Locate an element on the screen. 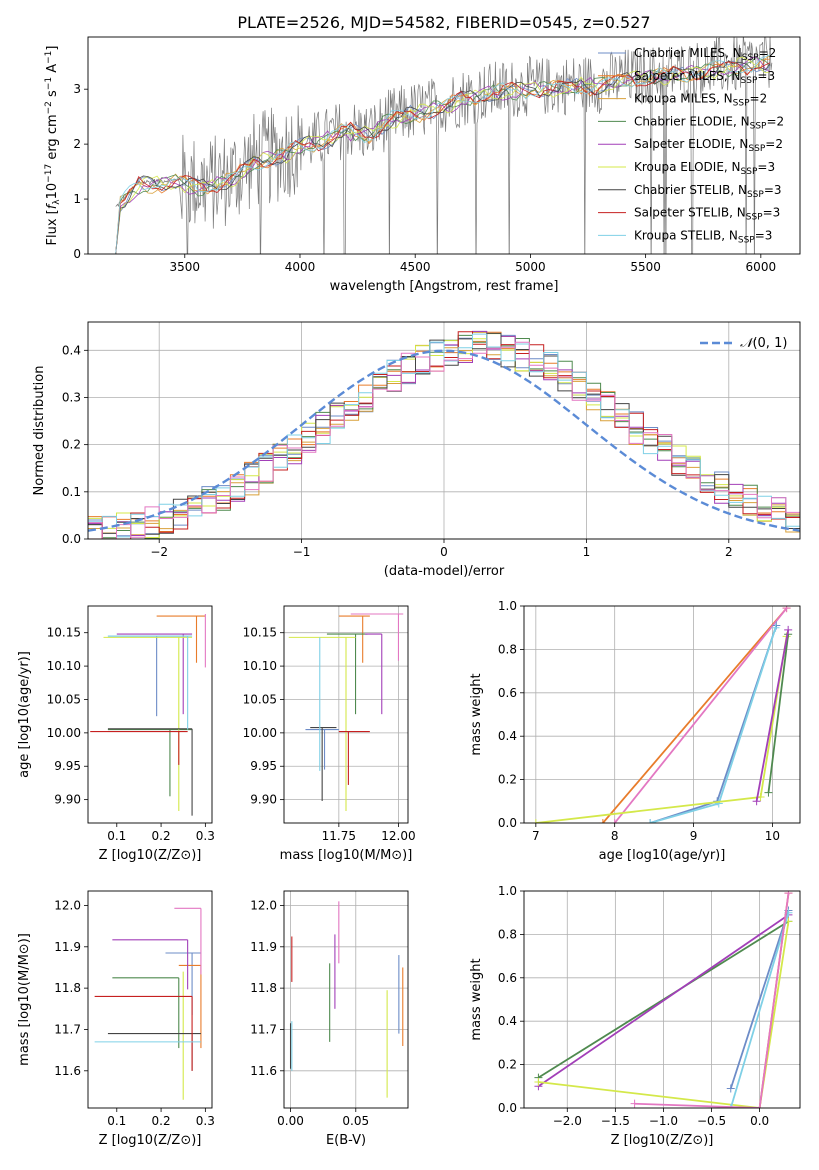 Image resolution: width=819 pixels, height=1170 pixels. y-tick-label: 11.7 is located at coordinates (263, 1029).